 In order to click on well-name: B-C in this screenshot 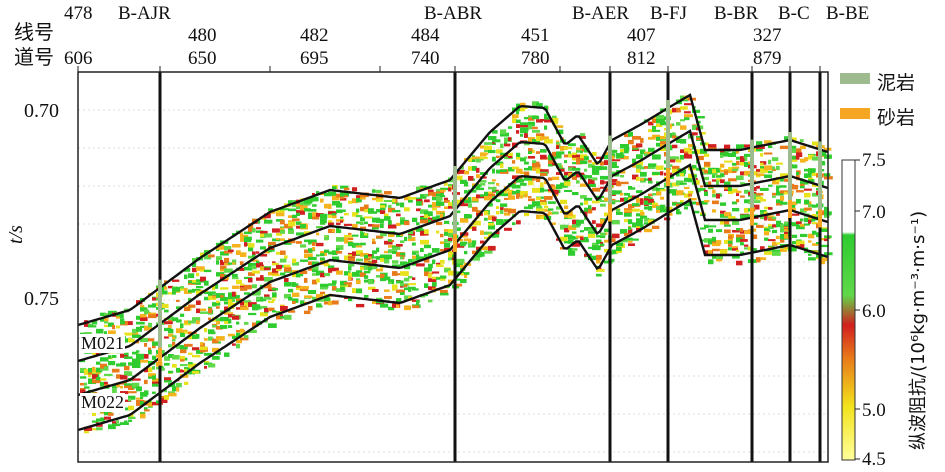, I will do `click(794, 13)`.